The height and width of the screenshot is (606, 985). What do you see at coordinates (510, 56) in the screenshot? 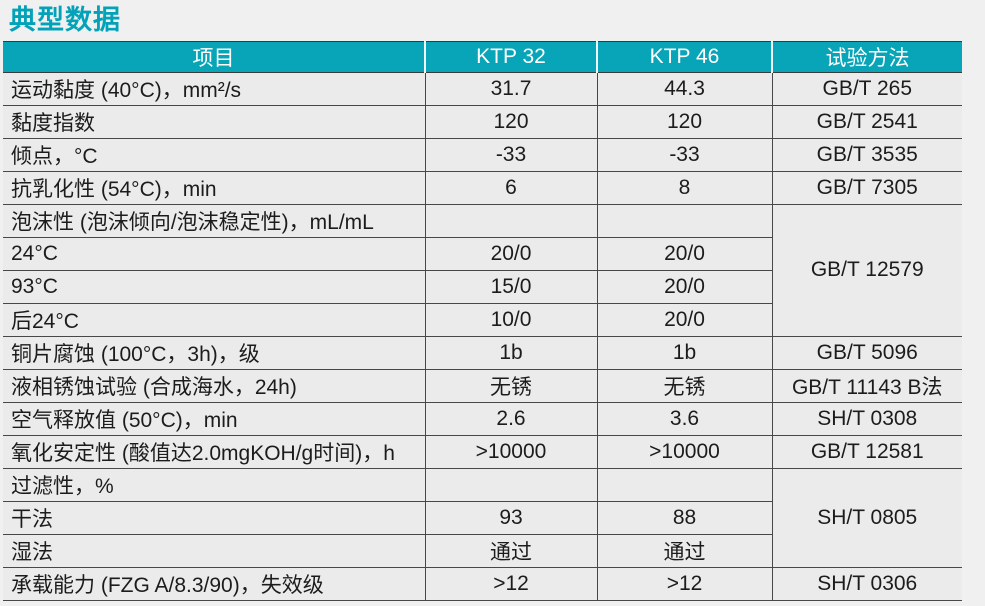
I see `column-header-ktp32: KTP 32` at bounding box center [510, 56].